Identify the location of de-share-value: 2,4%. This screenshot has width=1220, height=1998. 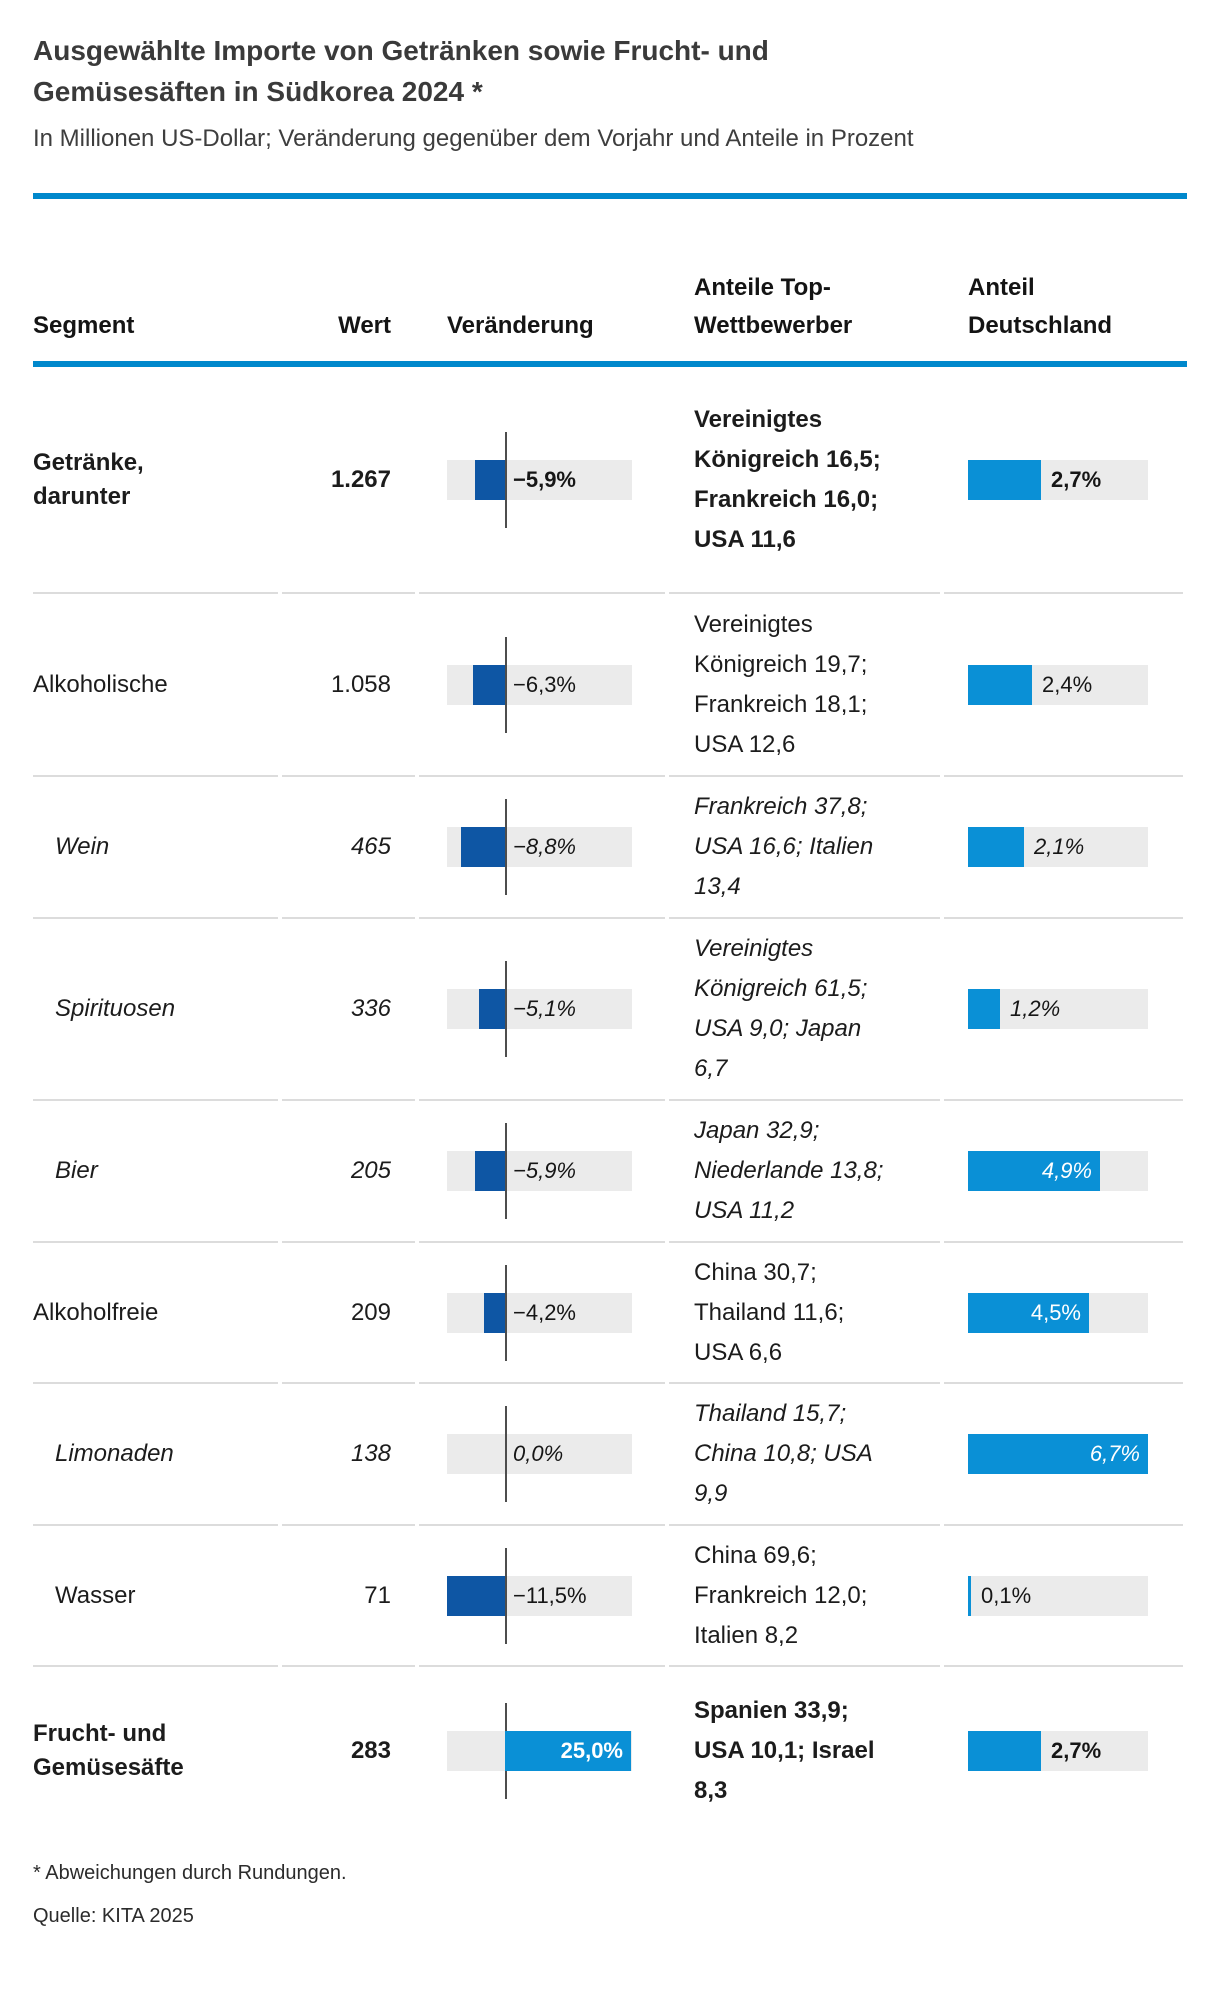
(1067, 684).